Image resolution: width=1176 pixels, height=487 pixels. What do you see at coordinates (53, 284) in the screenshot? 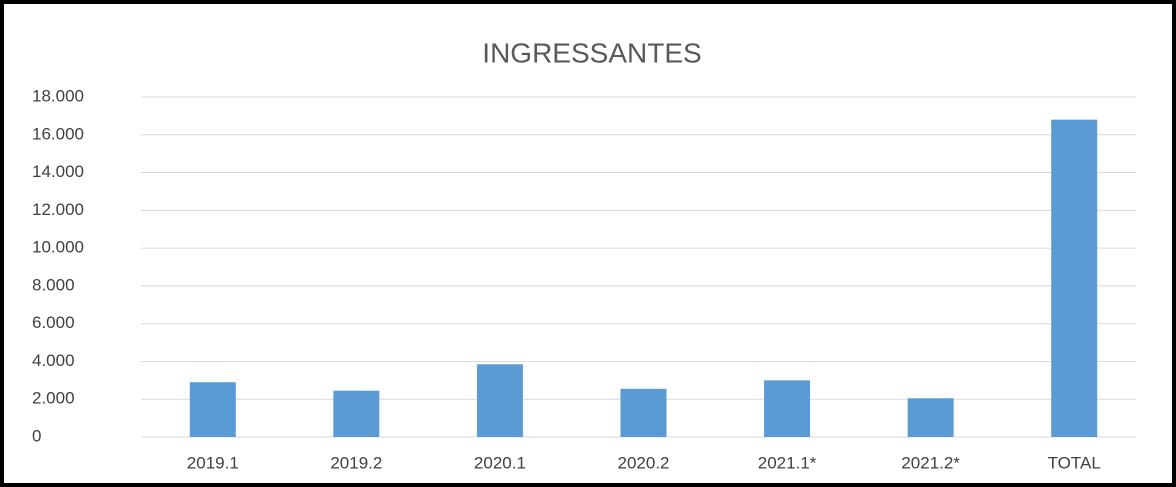
I see `y-tick-label: 8.000` at bounding box center [53, 284].